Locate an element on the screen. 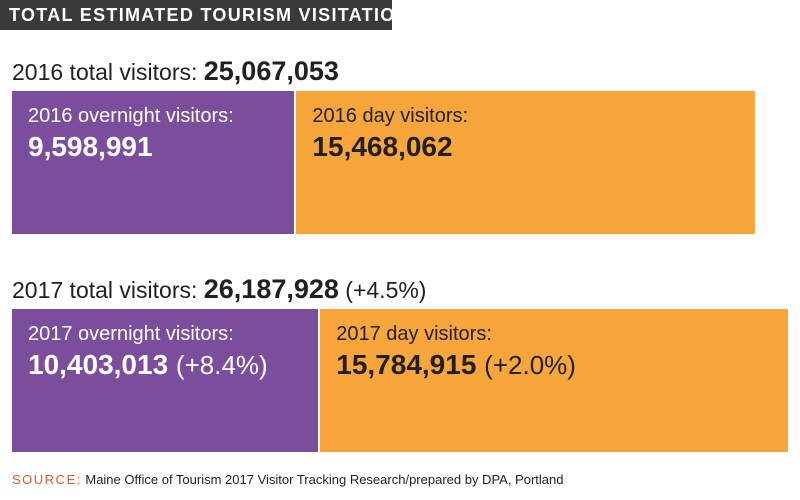 The image size is (800, 500). value-day-2016: 15,468,062 is located at coordinates (382, 146).